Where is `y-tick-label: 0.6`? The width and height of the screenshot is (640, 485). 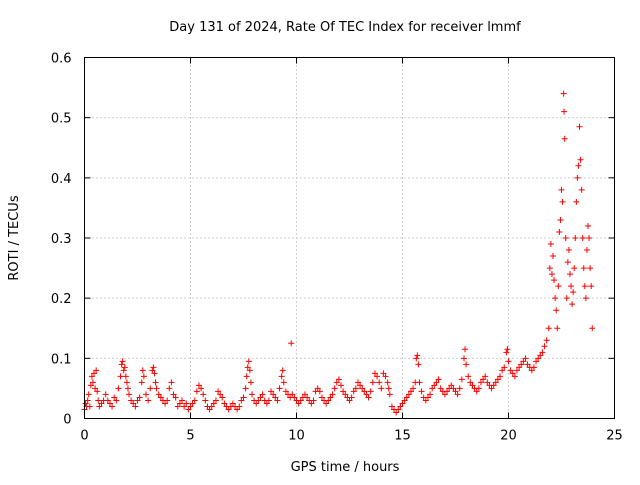
y-tick-label: 0.6 is located at coordinates (61, 59).